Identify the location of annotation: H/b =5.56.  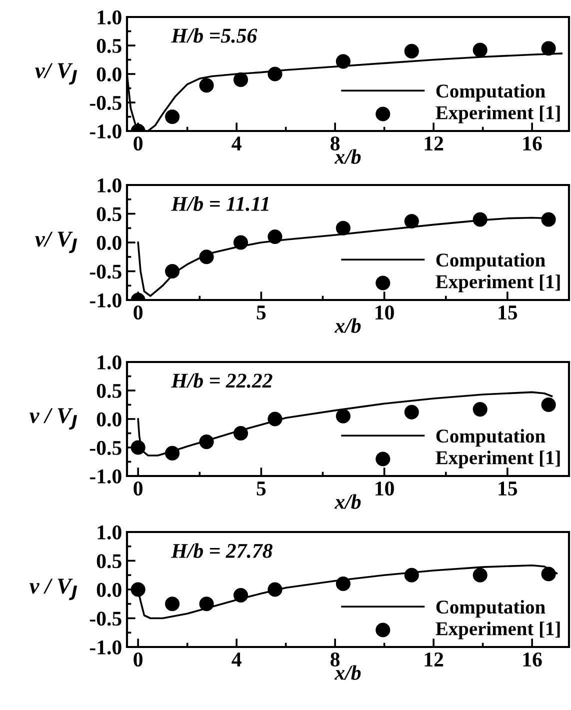
(214, 35).